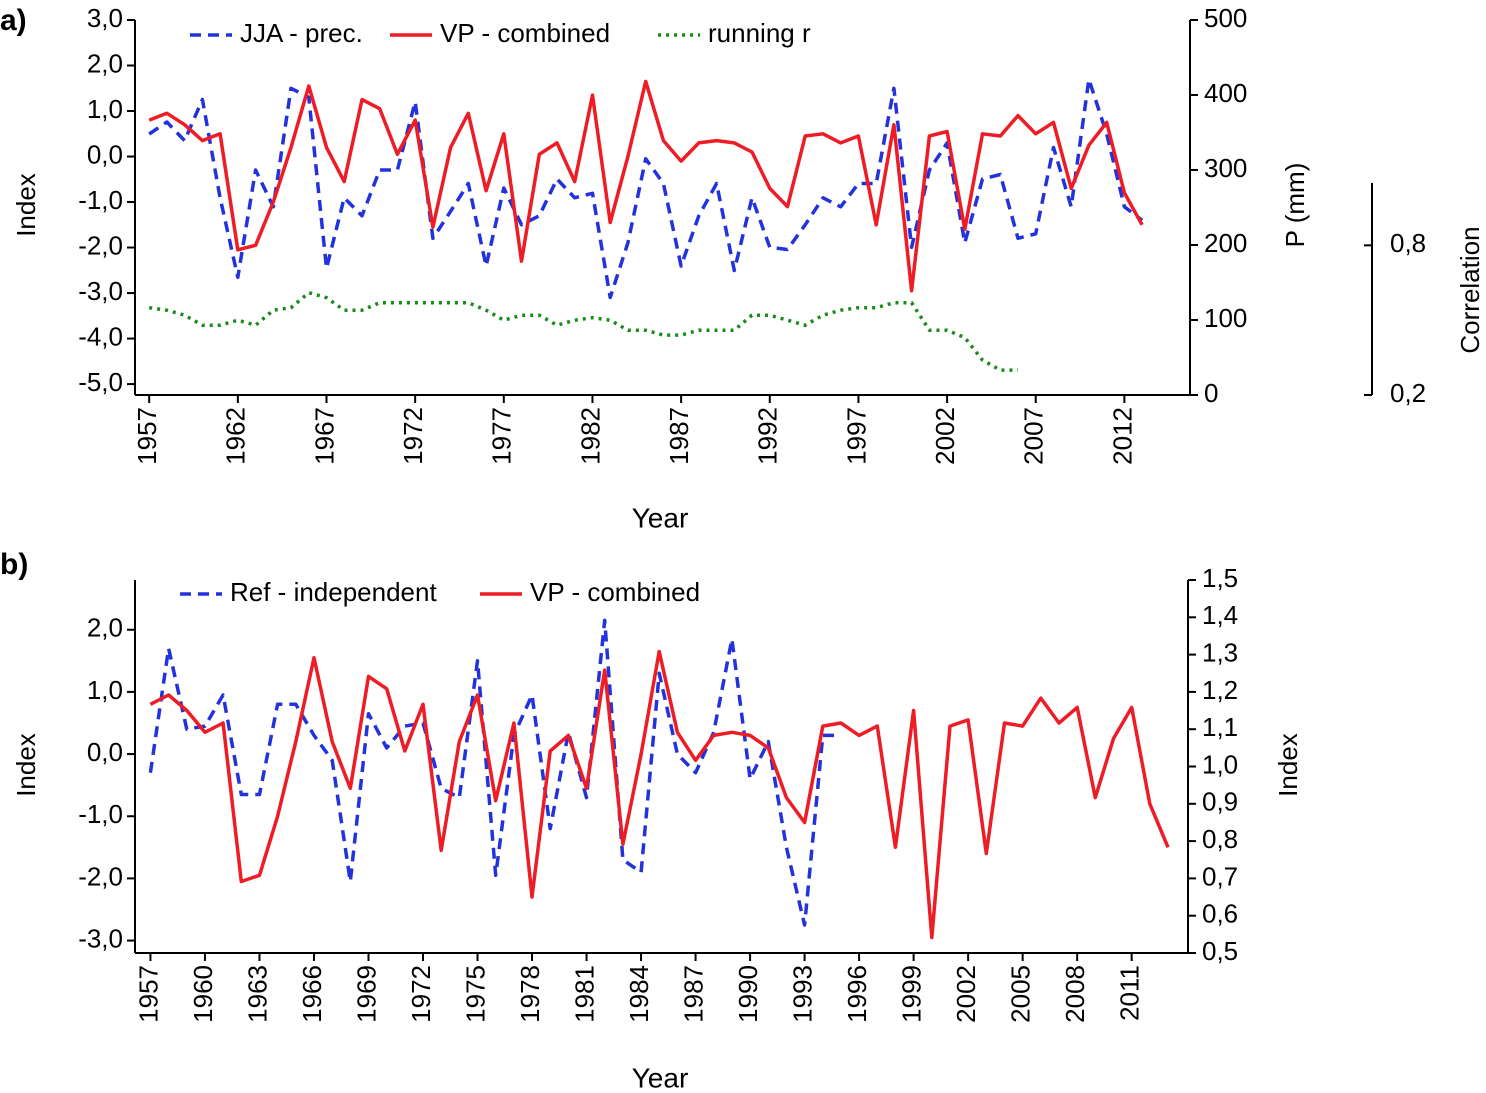 The height and width of the screenshot is (1093, 1486). I want to click on x-tick-label: 1978, so click(530, 994).